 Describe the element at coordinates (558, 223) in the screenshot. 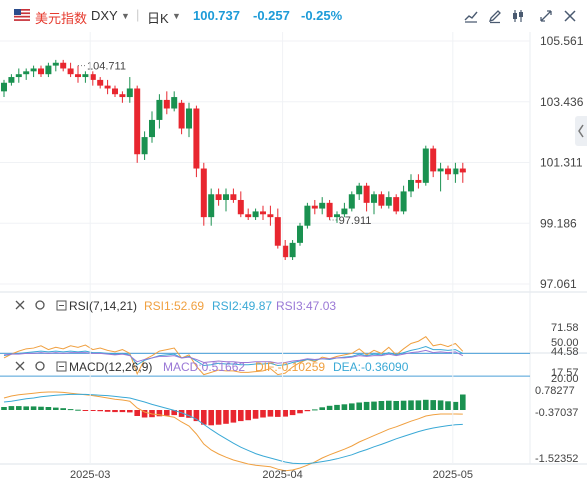

I see `price-tick-label: 99.186` at that location.